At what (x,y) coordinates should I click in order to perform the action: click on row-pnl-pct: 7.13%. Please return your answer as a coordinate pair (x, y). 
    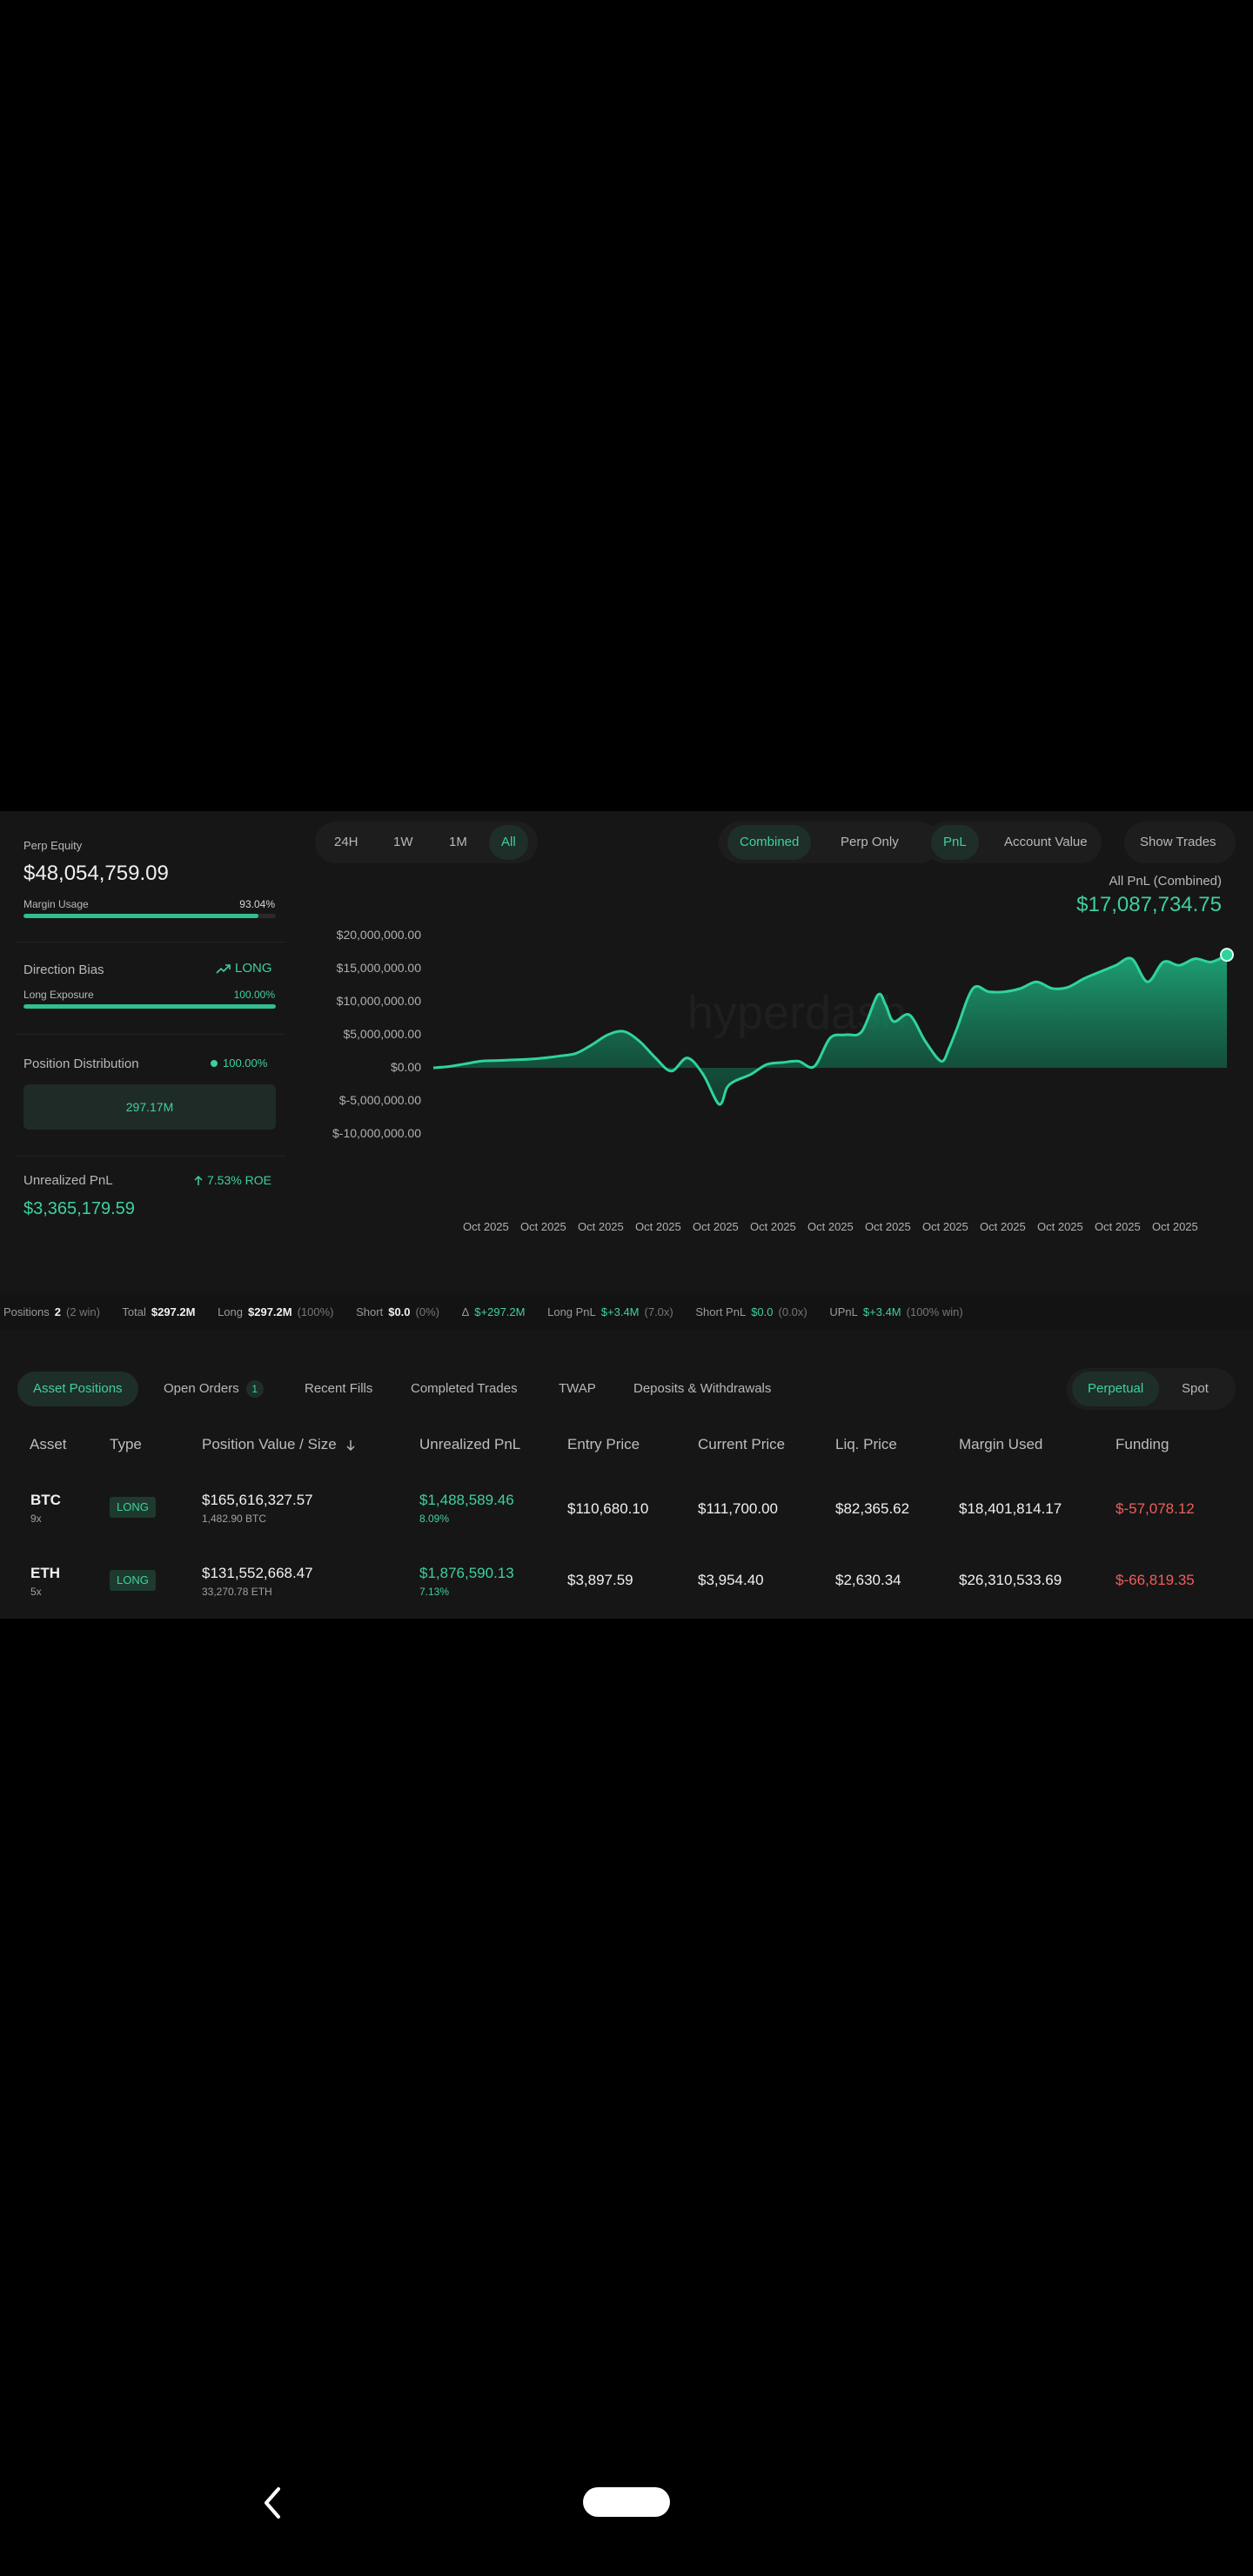
    Looking at the image, I should click on (434, 1592).